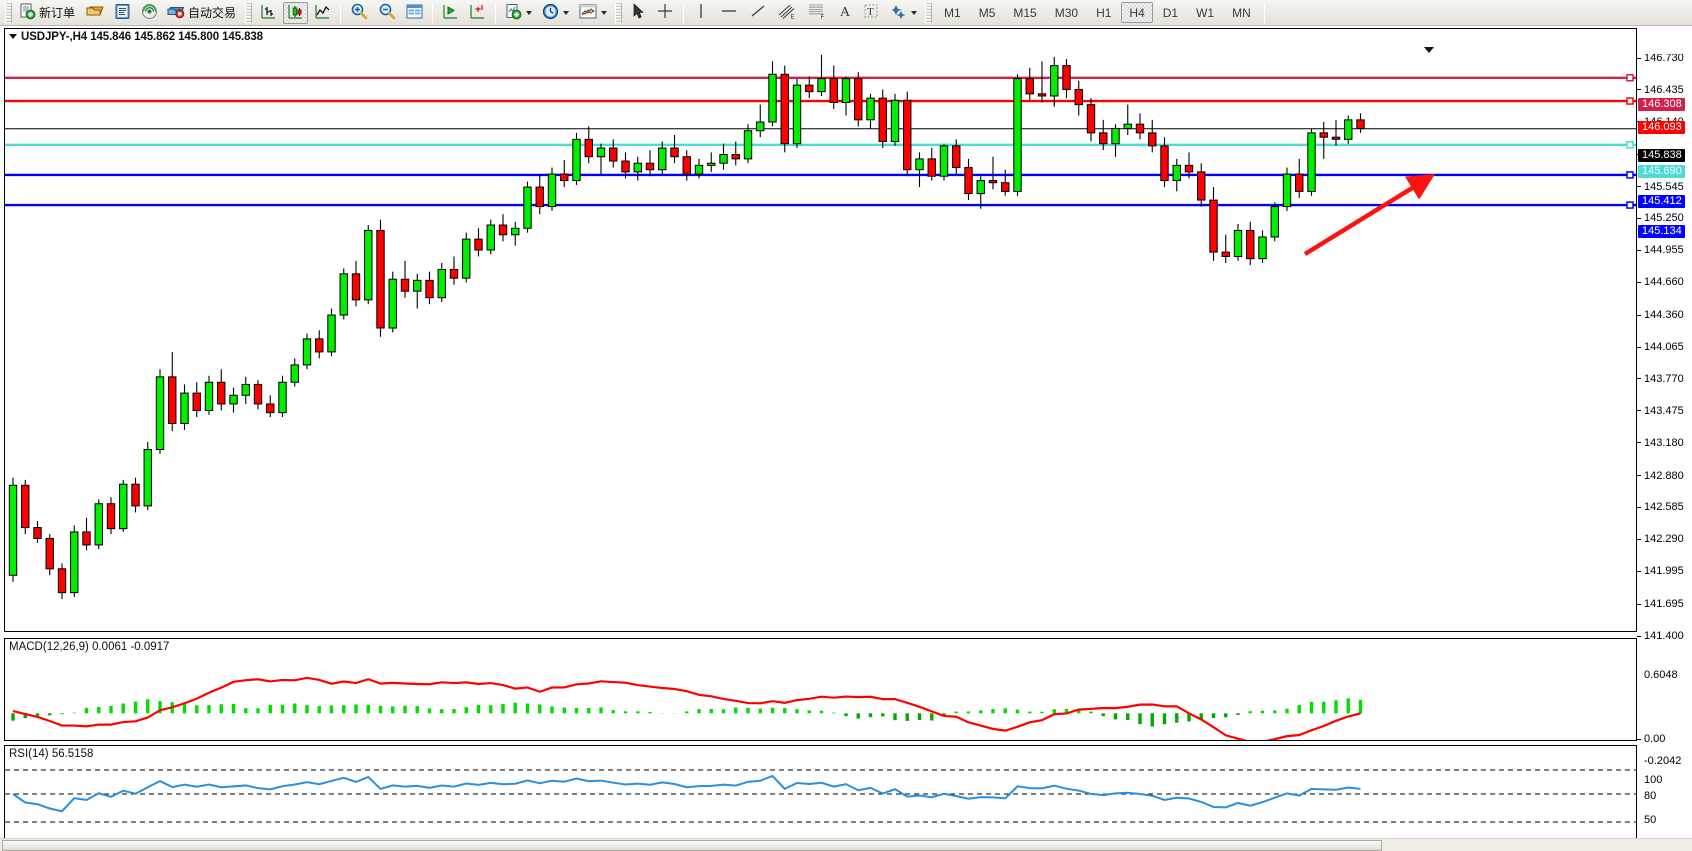  I want to click on label-icon: T, so click(871, 12).